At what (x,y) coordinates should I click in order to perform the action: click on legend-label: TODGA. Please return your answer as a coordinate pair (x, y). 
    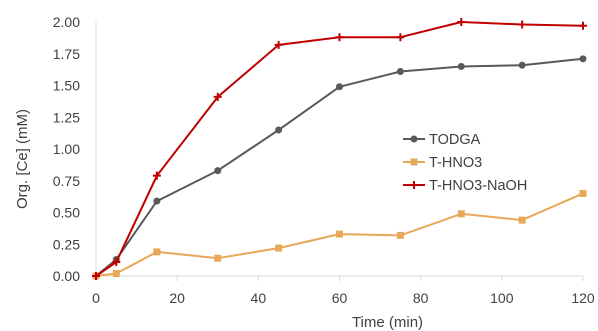
    Looking at the image, I should click on (455, 140).